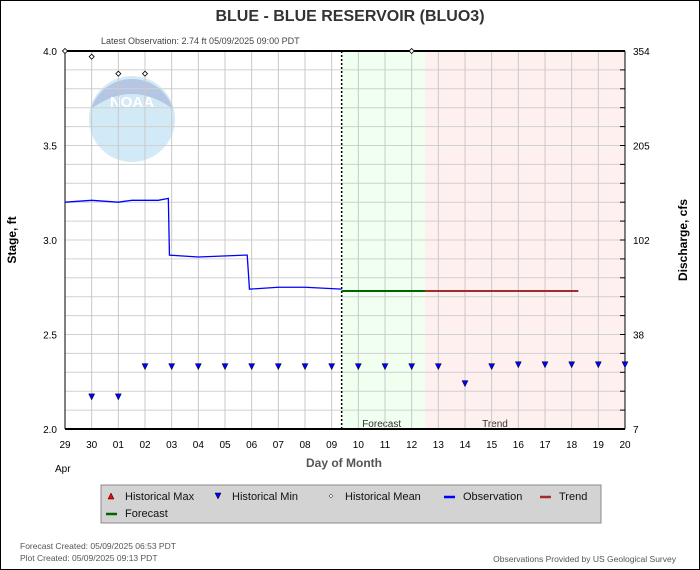  What do you see at coordinates (119, 445) in the screenshot?
I see `x-tick-label: 01` at bounding box center [119, 445].